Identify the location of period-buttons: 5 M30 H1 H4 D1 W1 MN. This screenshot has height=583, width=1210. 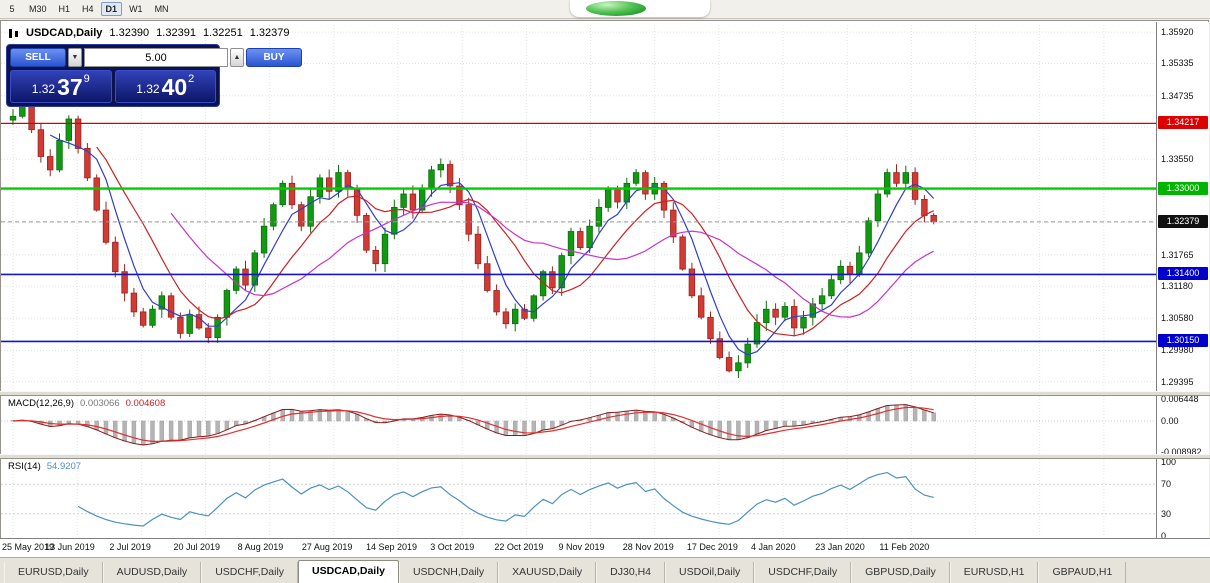
(605, 9).